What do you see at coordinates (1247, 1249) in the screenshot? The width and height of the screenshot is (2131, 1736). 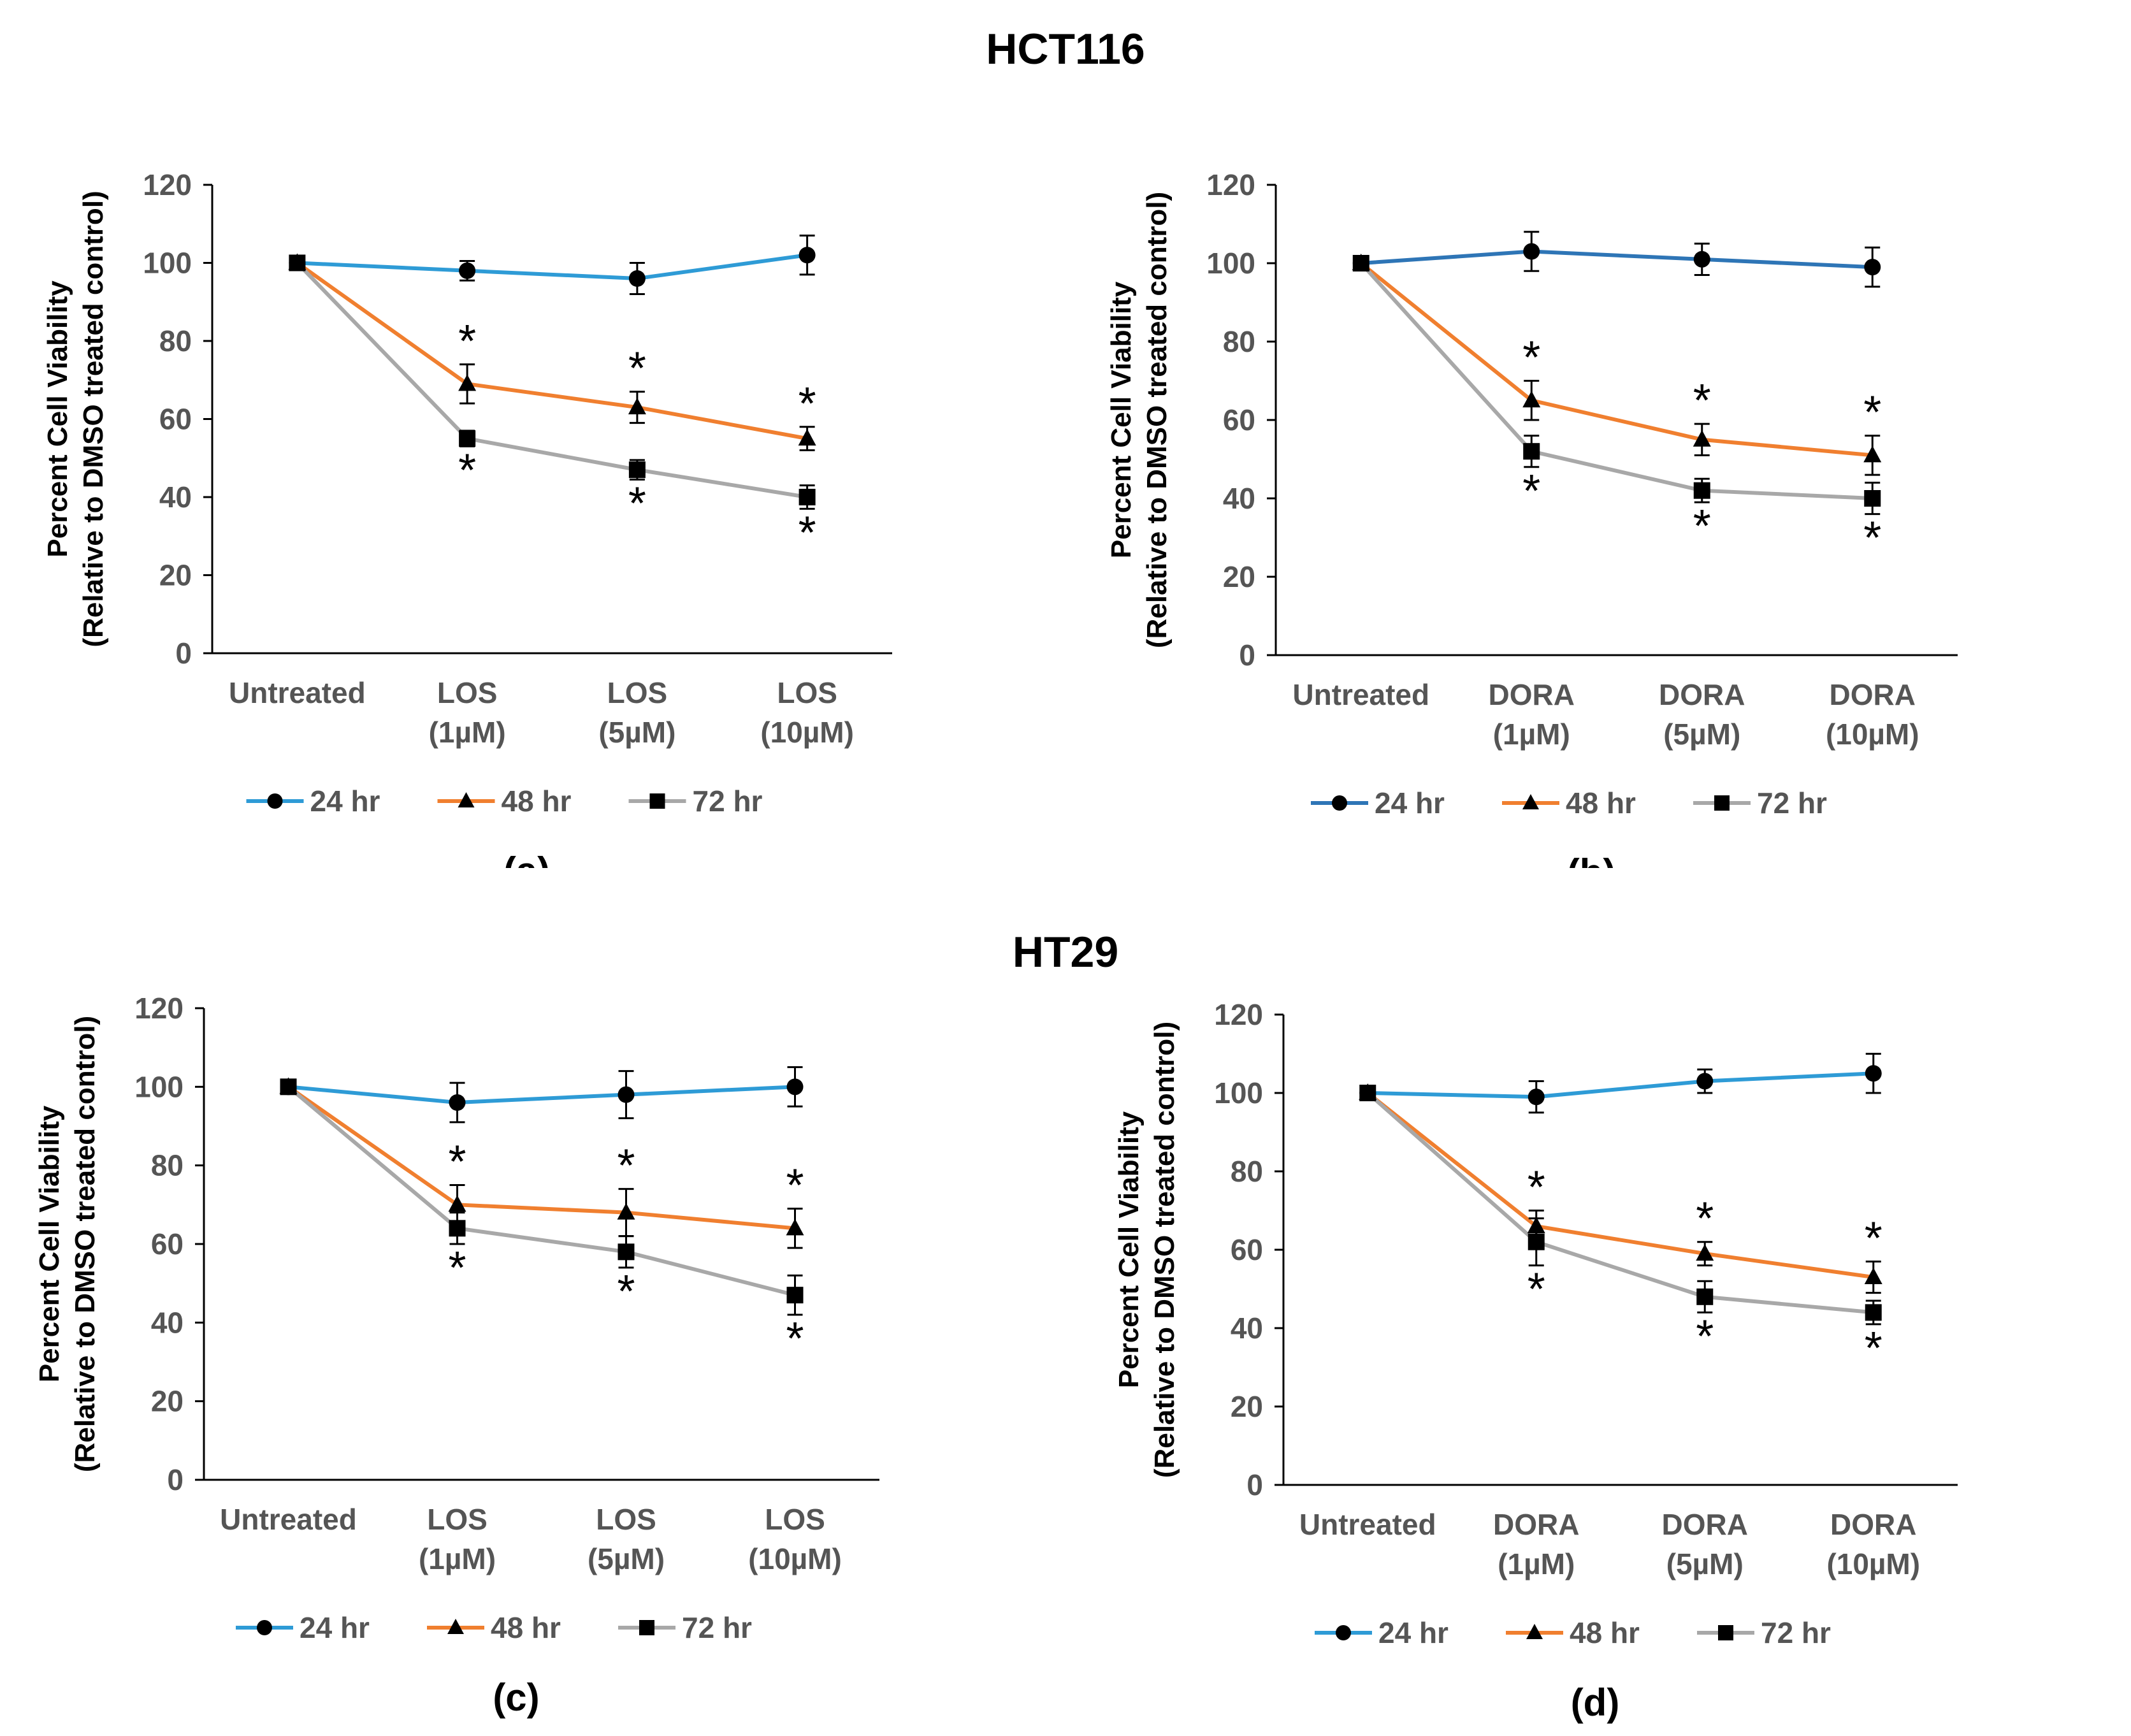 I see `y-tick-label: 60` at bounding box center [1247, 1249].